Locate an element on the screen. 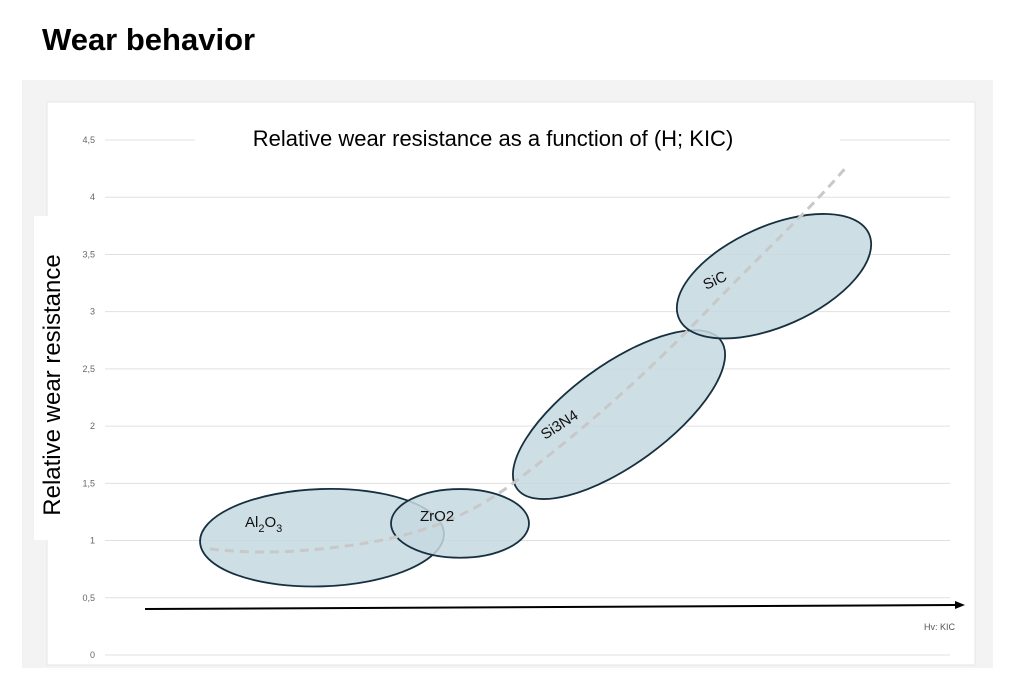  y-tick-label: 2 is located at coordinates (92, 426).